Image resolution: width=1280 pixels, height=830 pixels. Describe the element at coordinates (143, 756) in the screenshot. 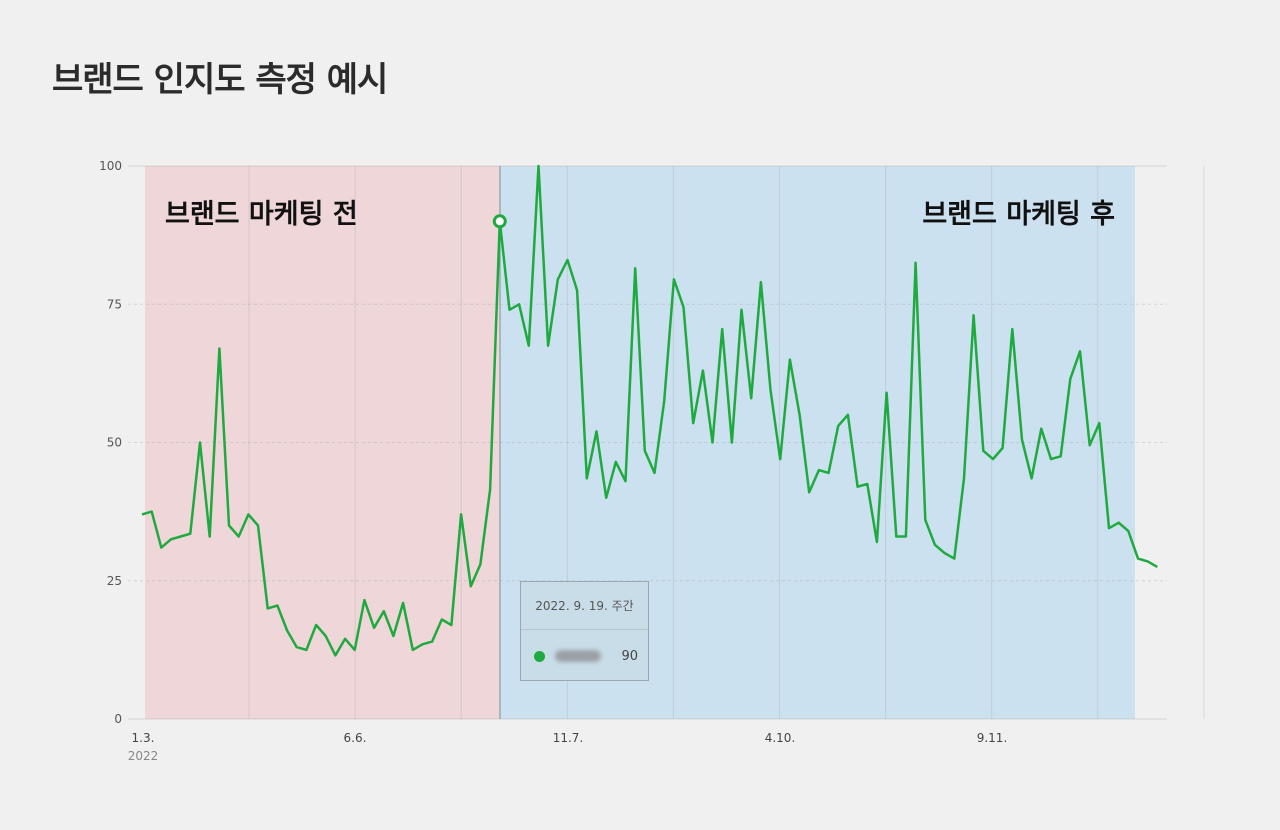

I see `x-tick-year: 2022` at that location.